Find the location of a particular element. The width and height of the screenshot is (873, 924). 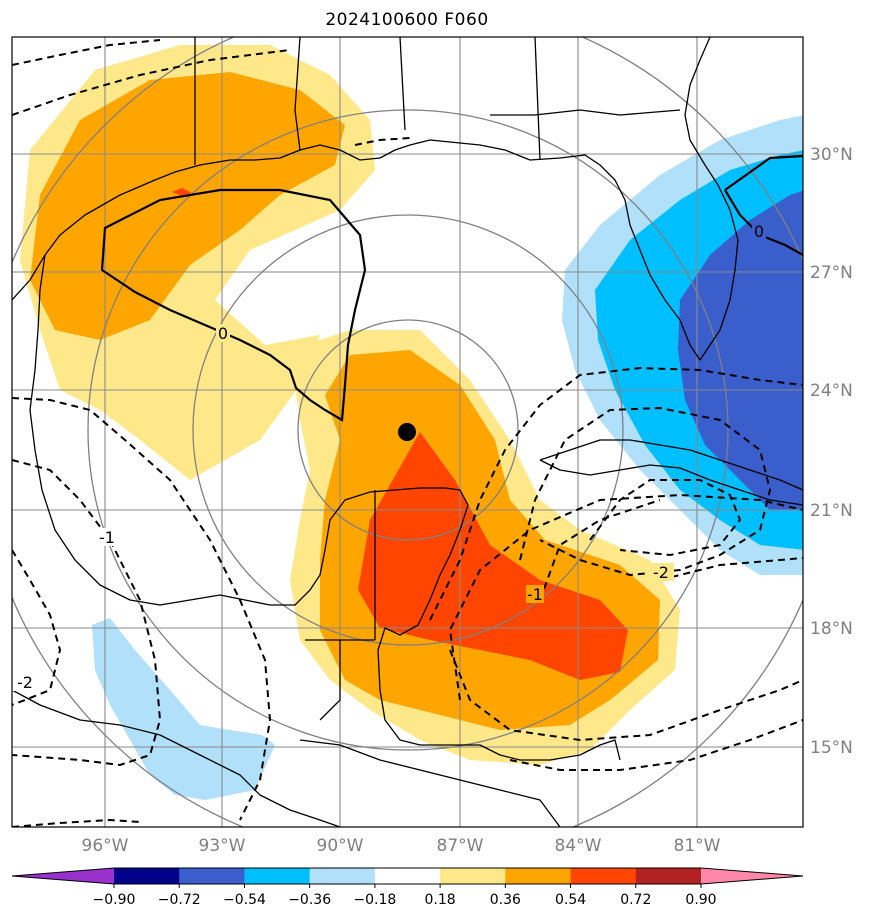

shade-orange-nw is located at coordinates (187, 206).